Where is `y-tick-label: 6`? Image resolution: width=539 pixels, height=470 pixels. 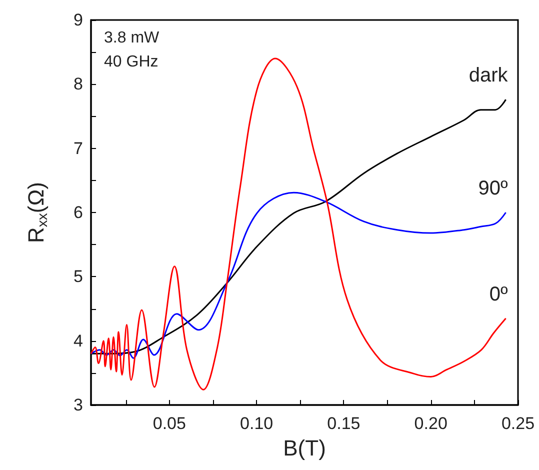 y-tick-label: 6 is located at coordinates (78, 212).